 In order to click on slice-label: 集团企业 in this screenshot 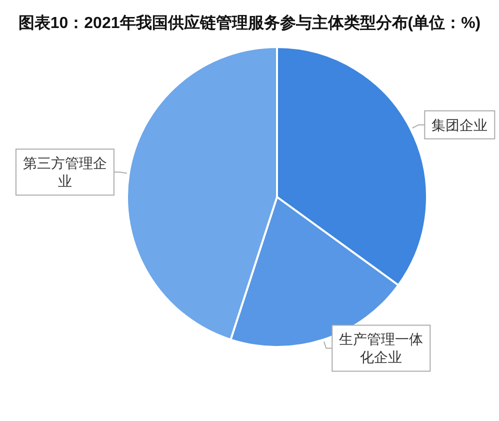, I will do `click(460, 124)`.